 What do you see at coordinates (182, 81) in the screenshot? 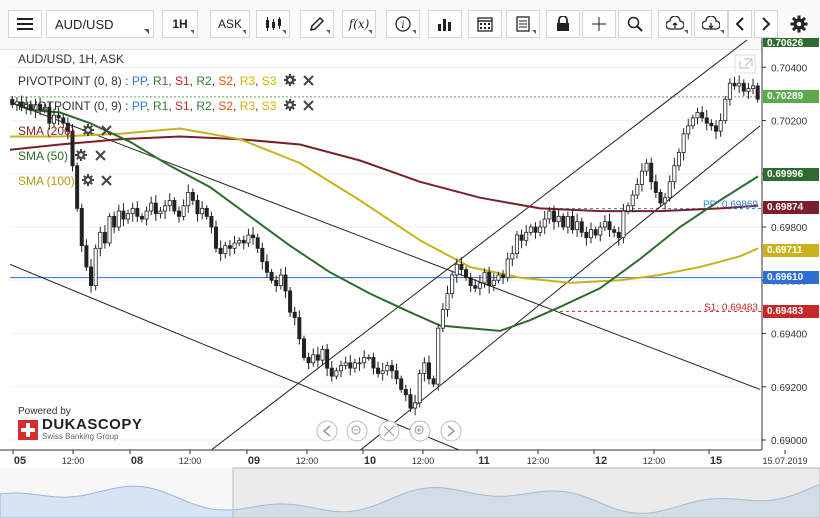
I see `s1-level: S1` at bounding box center [182, 81].